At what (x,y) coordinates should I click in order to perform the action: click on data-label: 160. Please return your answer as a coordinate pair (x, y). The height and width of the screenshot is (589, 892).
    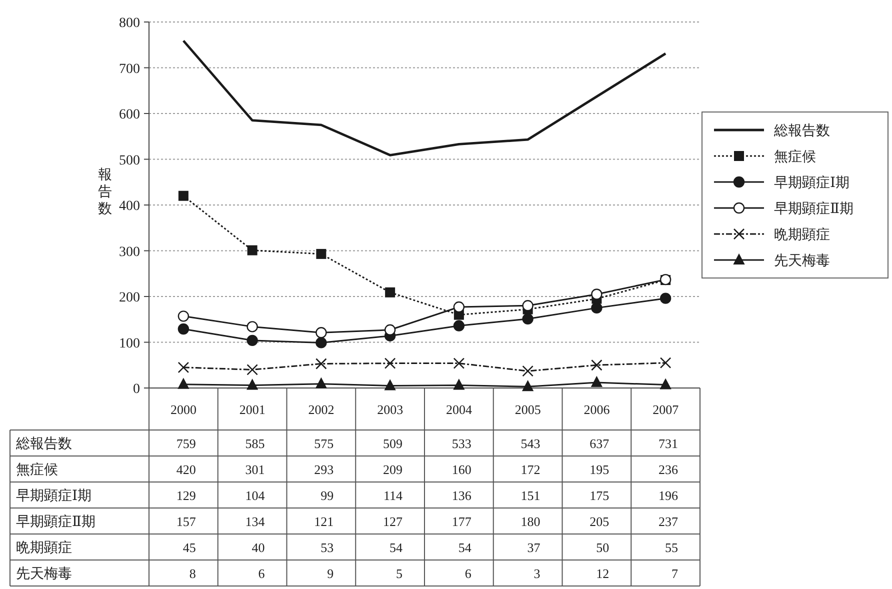
    Looking at the image, I should click on (462, 469).